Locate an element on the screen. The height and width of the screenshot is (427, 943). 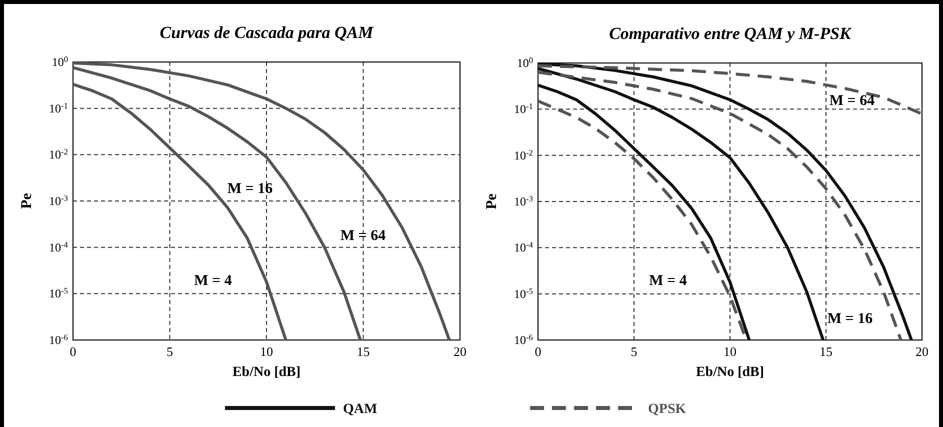
chart-title: Curvas de Cascada para QAM is located at coordinates (267, 32).